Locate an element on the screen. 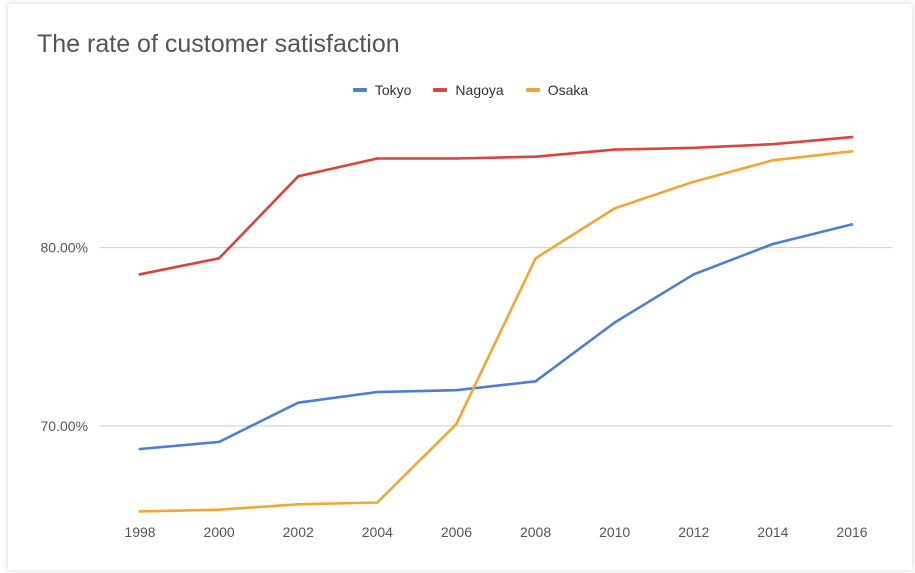  chart-title: The rate of customer satisfaction is located at coordinates (218, 44).